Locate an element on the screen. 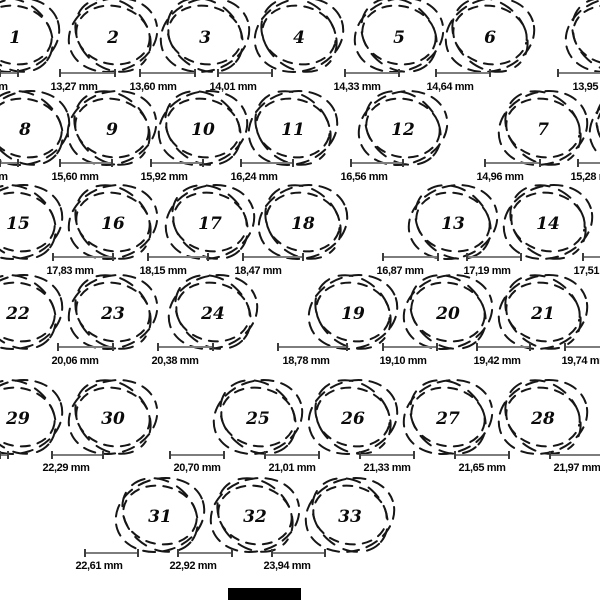 Image resolution: width=600 pixels, height=600 pixels. ring-size-number: 9 is located at coordinates (112, 130).